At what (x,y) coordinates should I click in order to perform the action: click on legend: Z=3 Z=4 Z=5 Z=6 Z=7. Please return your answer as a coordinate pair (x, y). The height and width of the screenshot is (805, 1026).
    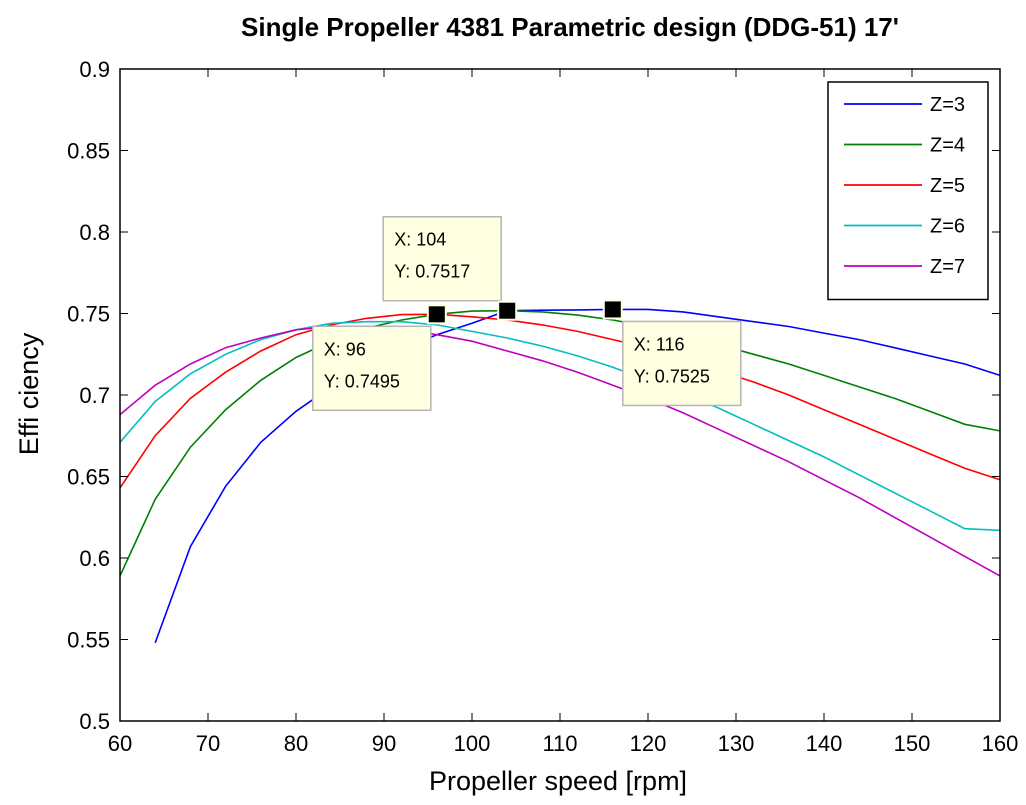
    Looking at the image, I should click on (908, 191).